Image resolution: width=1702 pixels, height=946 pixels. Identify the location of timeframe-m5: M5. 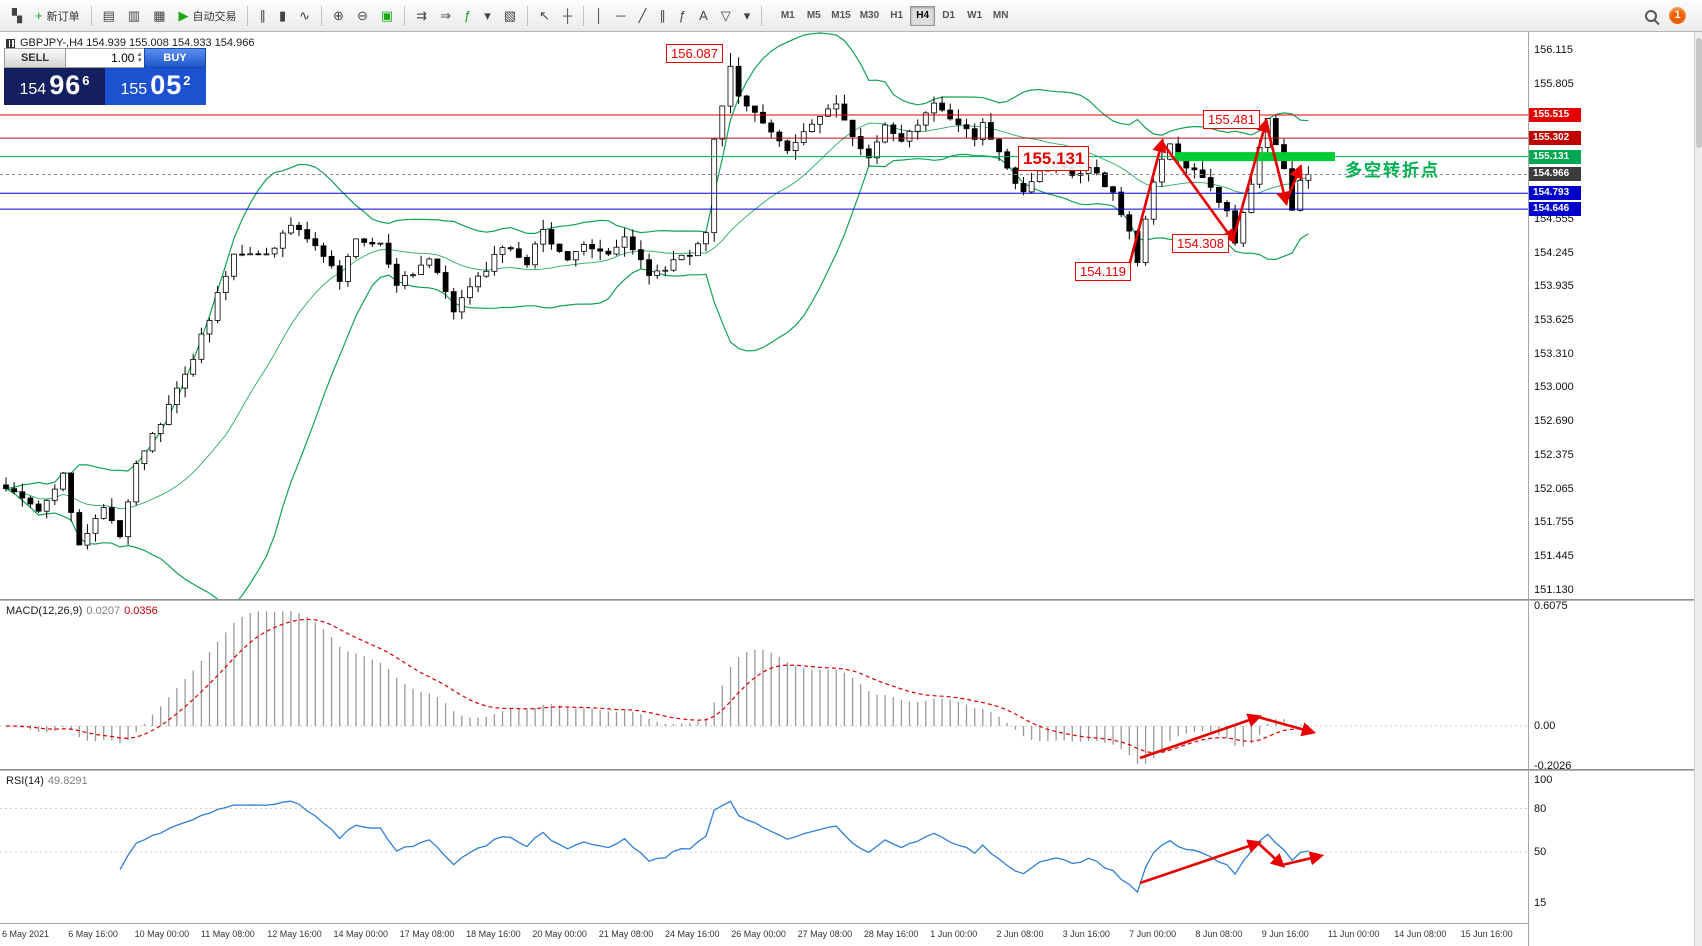
(813, 16).